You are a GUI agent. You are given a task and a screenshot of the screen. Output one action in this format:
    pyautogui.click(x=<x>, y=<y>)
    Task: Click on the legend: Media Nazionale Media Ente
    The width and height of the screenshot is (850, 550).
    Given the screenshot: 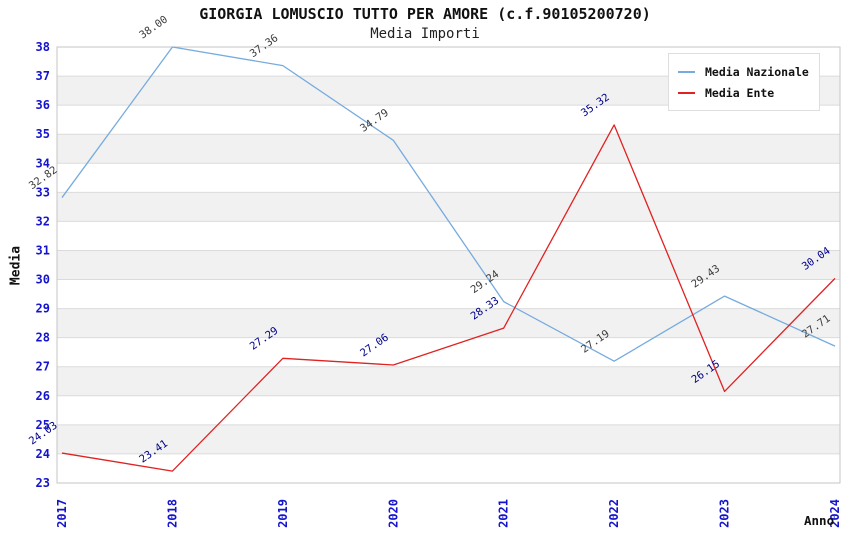 What is the action you would take?
    pyautogui.click(x=744, y=82)
    